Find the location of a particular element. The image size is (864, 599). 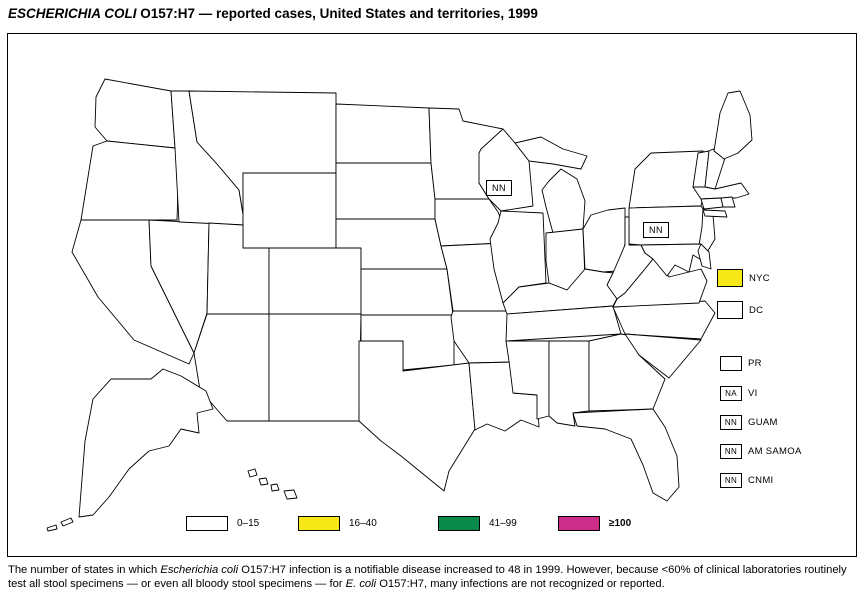

territory-swatch-dc is located at coordinates (730, 310).